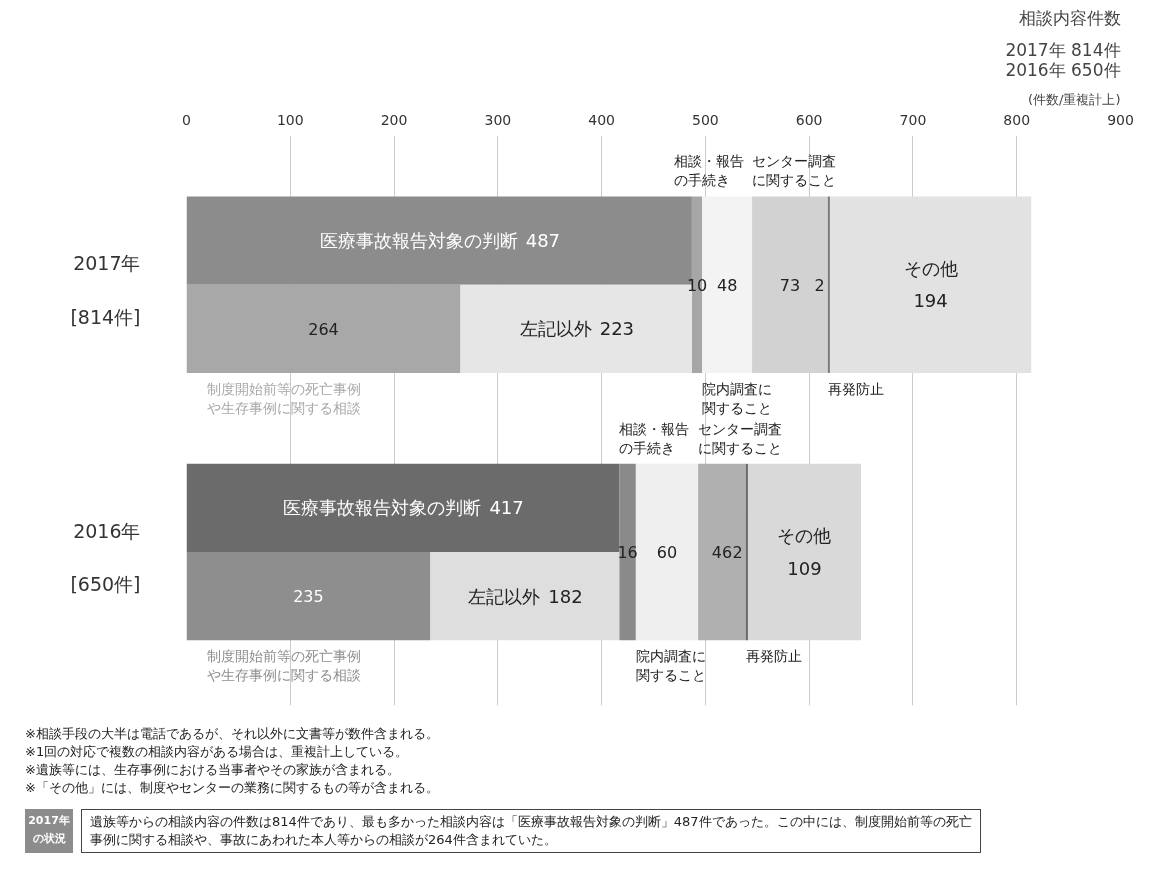 Image resolution: width=1176 pixels, height=878 pixels. I want to click on data-label: 46, so click(722, 553).